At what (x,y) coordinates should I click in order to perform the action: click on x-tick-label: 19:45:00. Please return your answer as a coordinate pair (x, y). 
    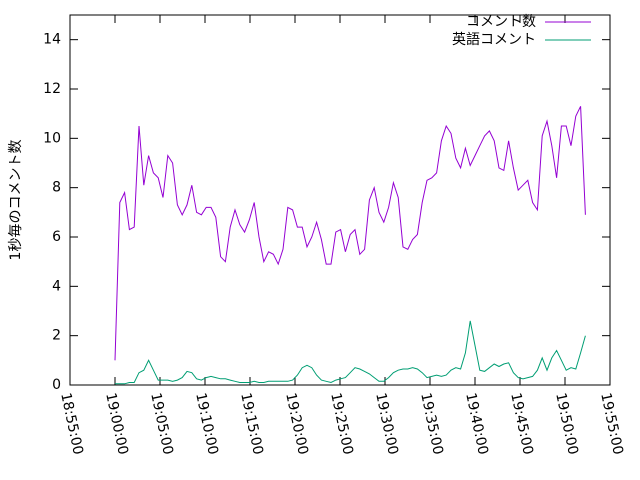
    Looking at the image, I should click on (521, 423).